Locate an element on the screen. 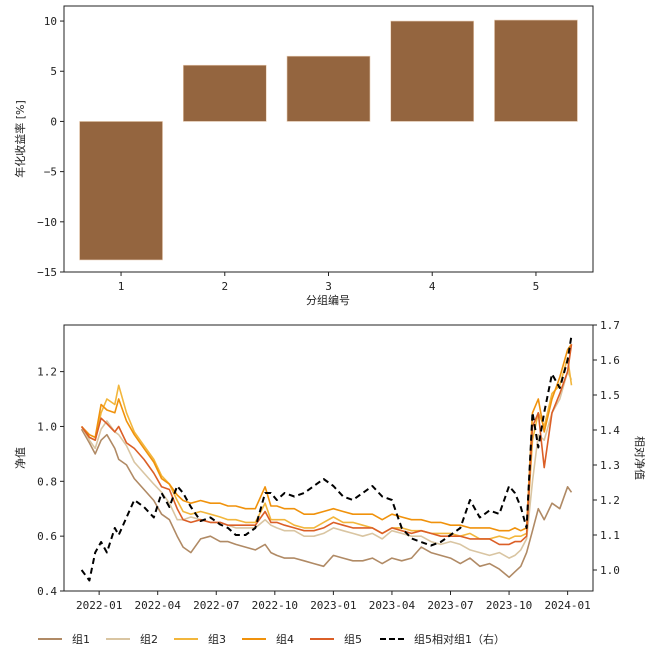 This screenshot has width=645, height=660. legend-label: 组4 is located at coordinates (285, 639).